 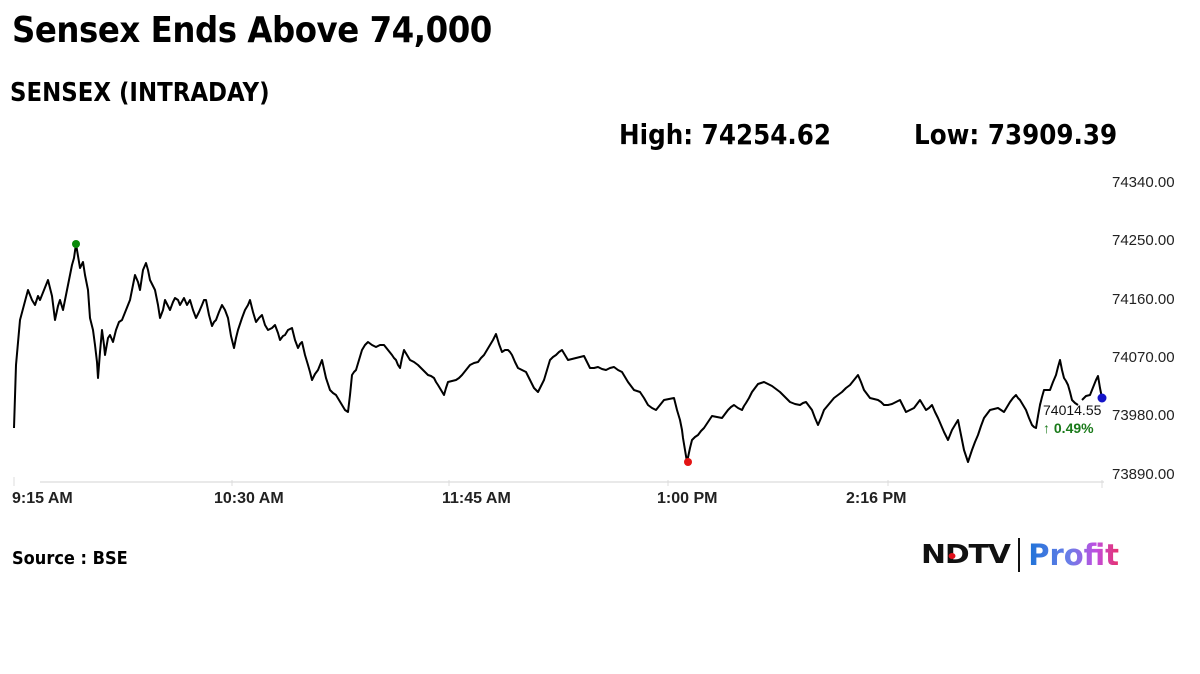 What do you see at coordinates (252, 30) in the screenshot?
I see `page-title: Sensex Ends Above 74,000` at bounding box center [252, 30].